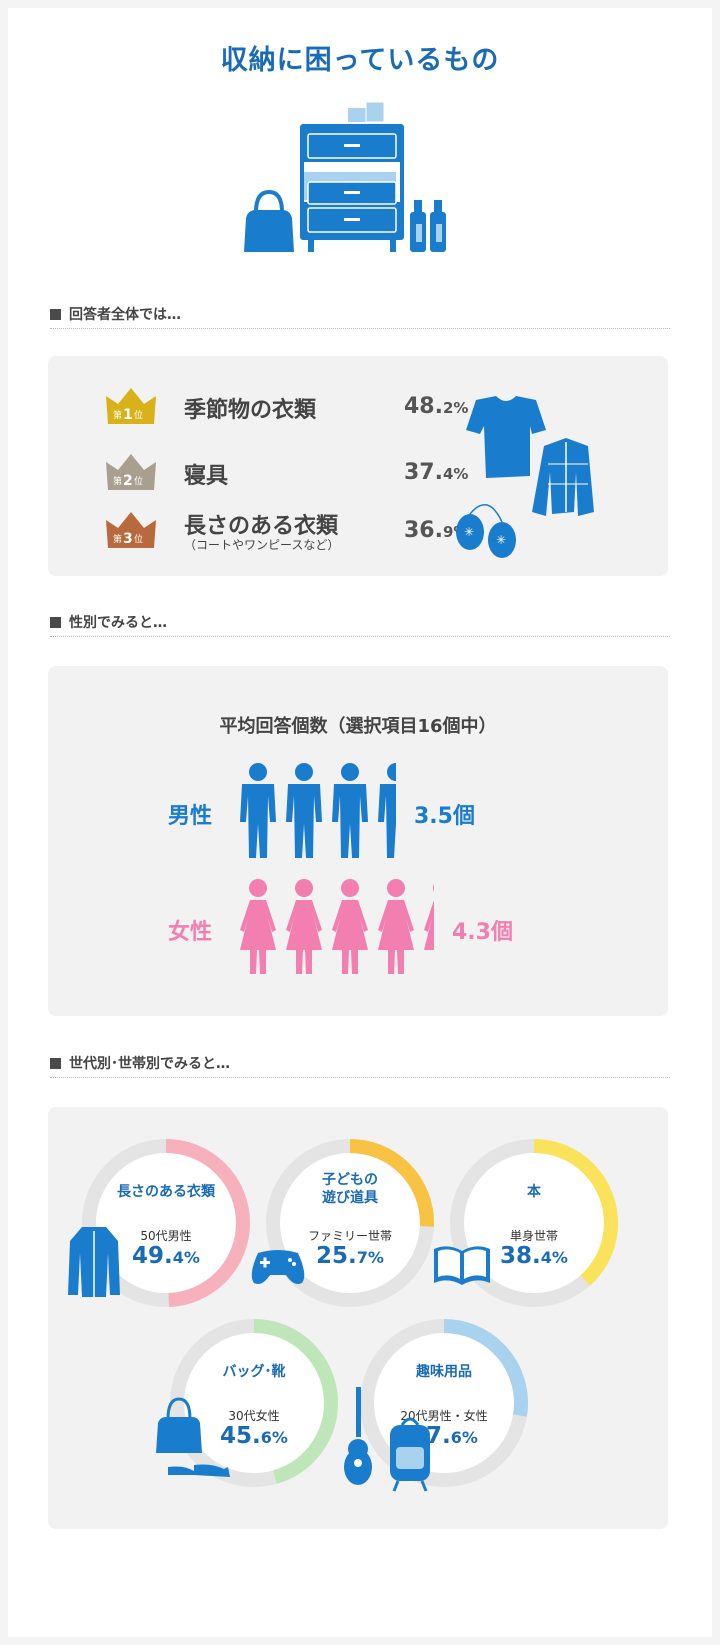 Image resolution: width=720 pixels, height=1645 pixels. Describe the element at coordinates (128, 539) in the screenshot. I see `svg-text: 3` at that location.